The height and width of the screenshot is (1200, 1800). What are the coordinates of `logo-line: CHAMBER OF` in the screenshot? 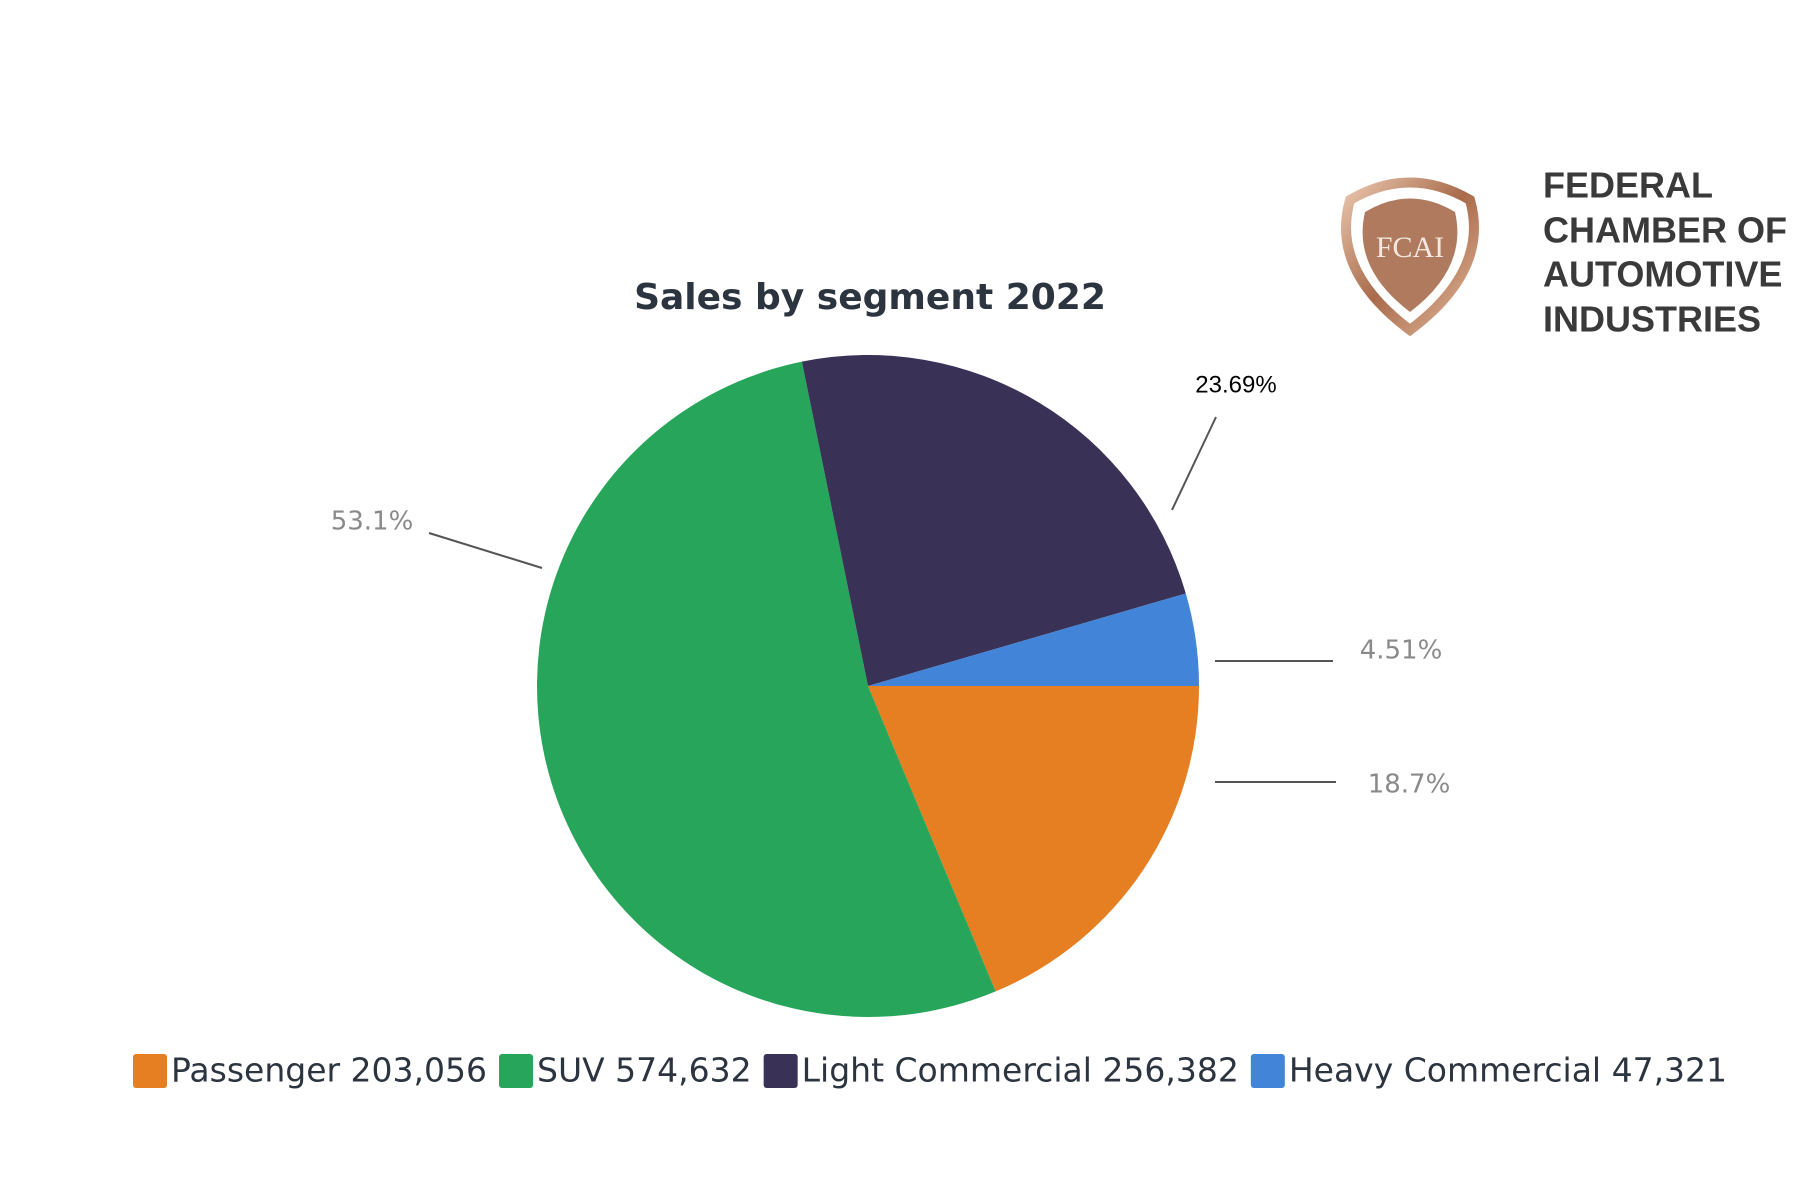 It's located at (1665, 230).